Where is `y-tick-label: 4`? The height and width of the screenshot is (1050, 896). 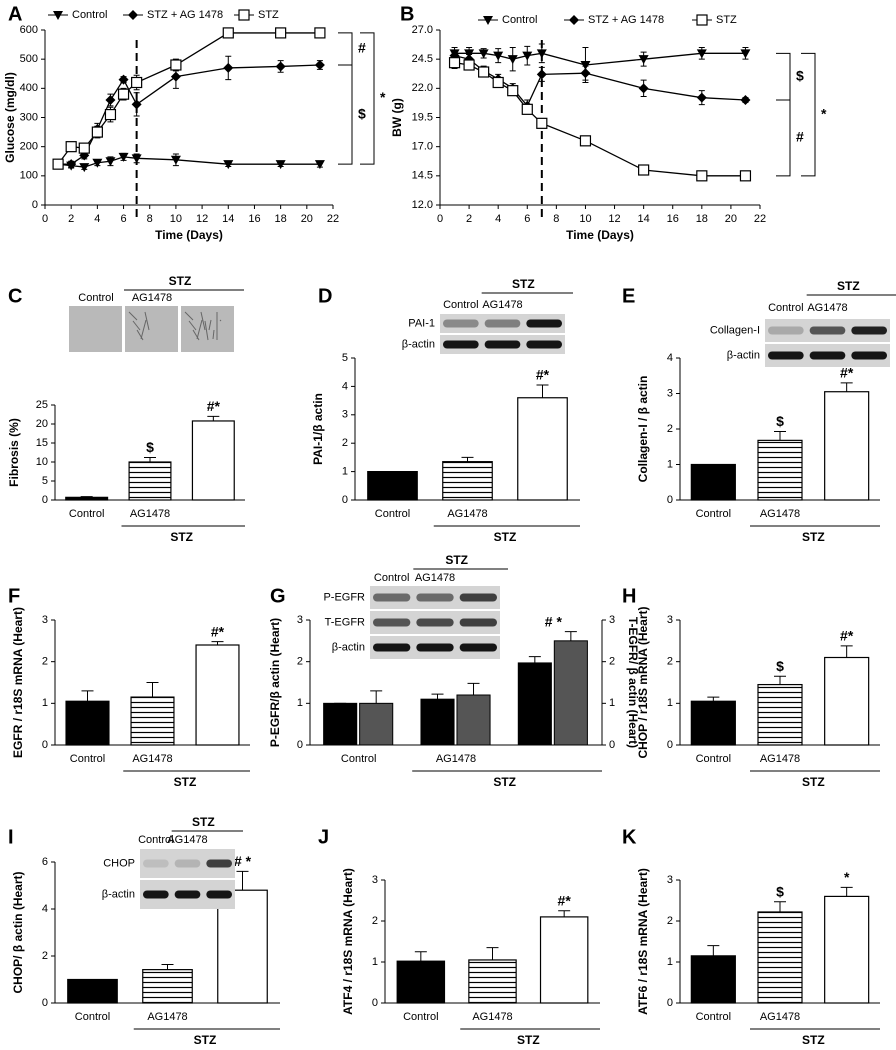
y-tick-label: 4 is located at coordinates (670, 358).